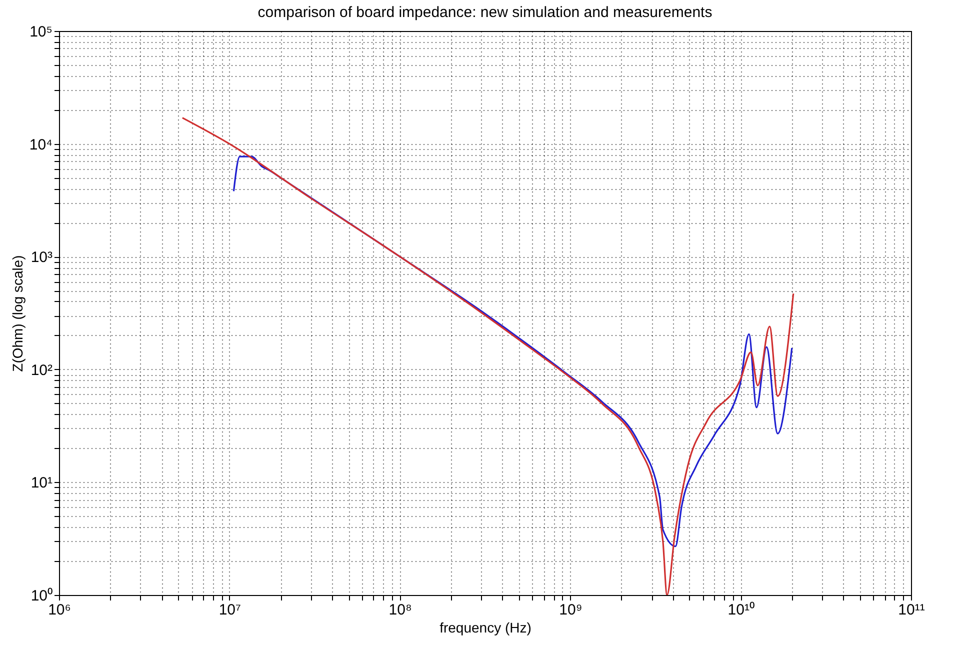 This screenshot has height=647, width=954. I want to click on y-axis-title: Z(Ohm) (log scale), so click(17, 313).